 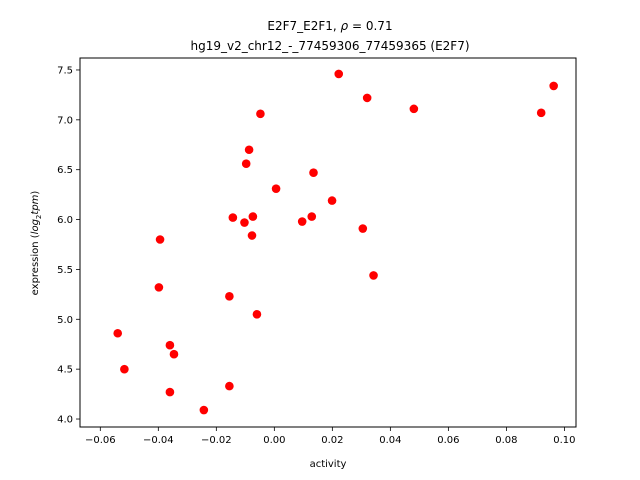 What do you see at coordinates (65, 420) in the screenshot?
I see `y-tick-label: 4.0` at bounding box center [65, 420].